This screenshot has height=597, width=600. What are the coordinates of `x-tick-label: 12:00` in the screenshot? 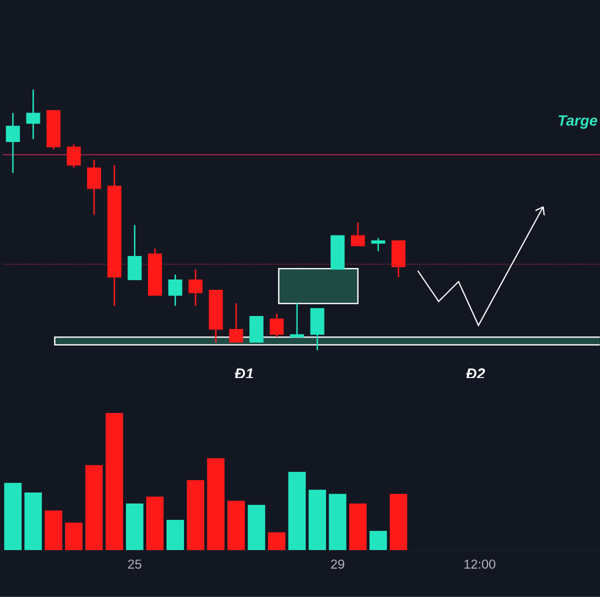 It's located at (480, 564).